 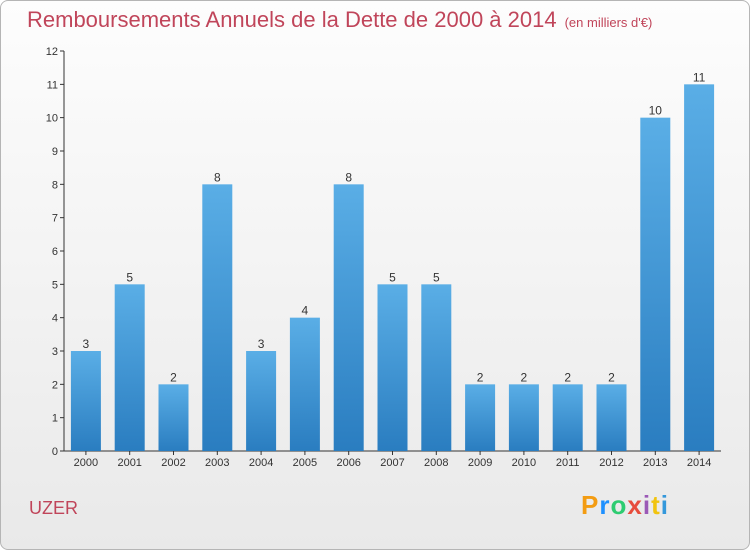 I want to click on y-tick-label: 9, so click(x=55, y=152).